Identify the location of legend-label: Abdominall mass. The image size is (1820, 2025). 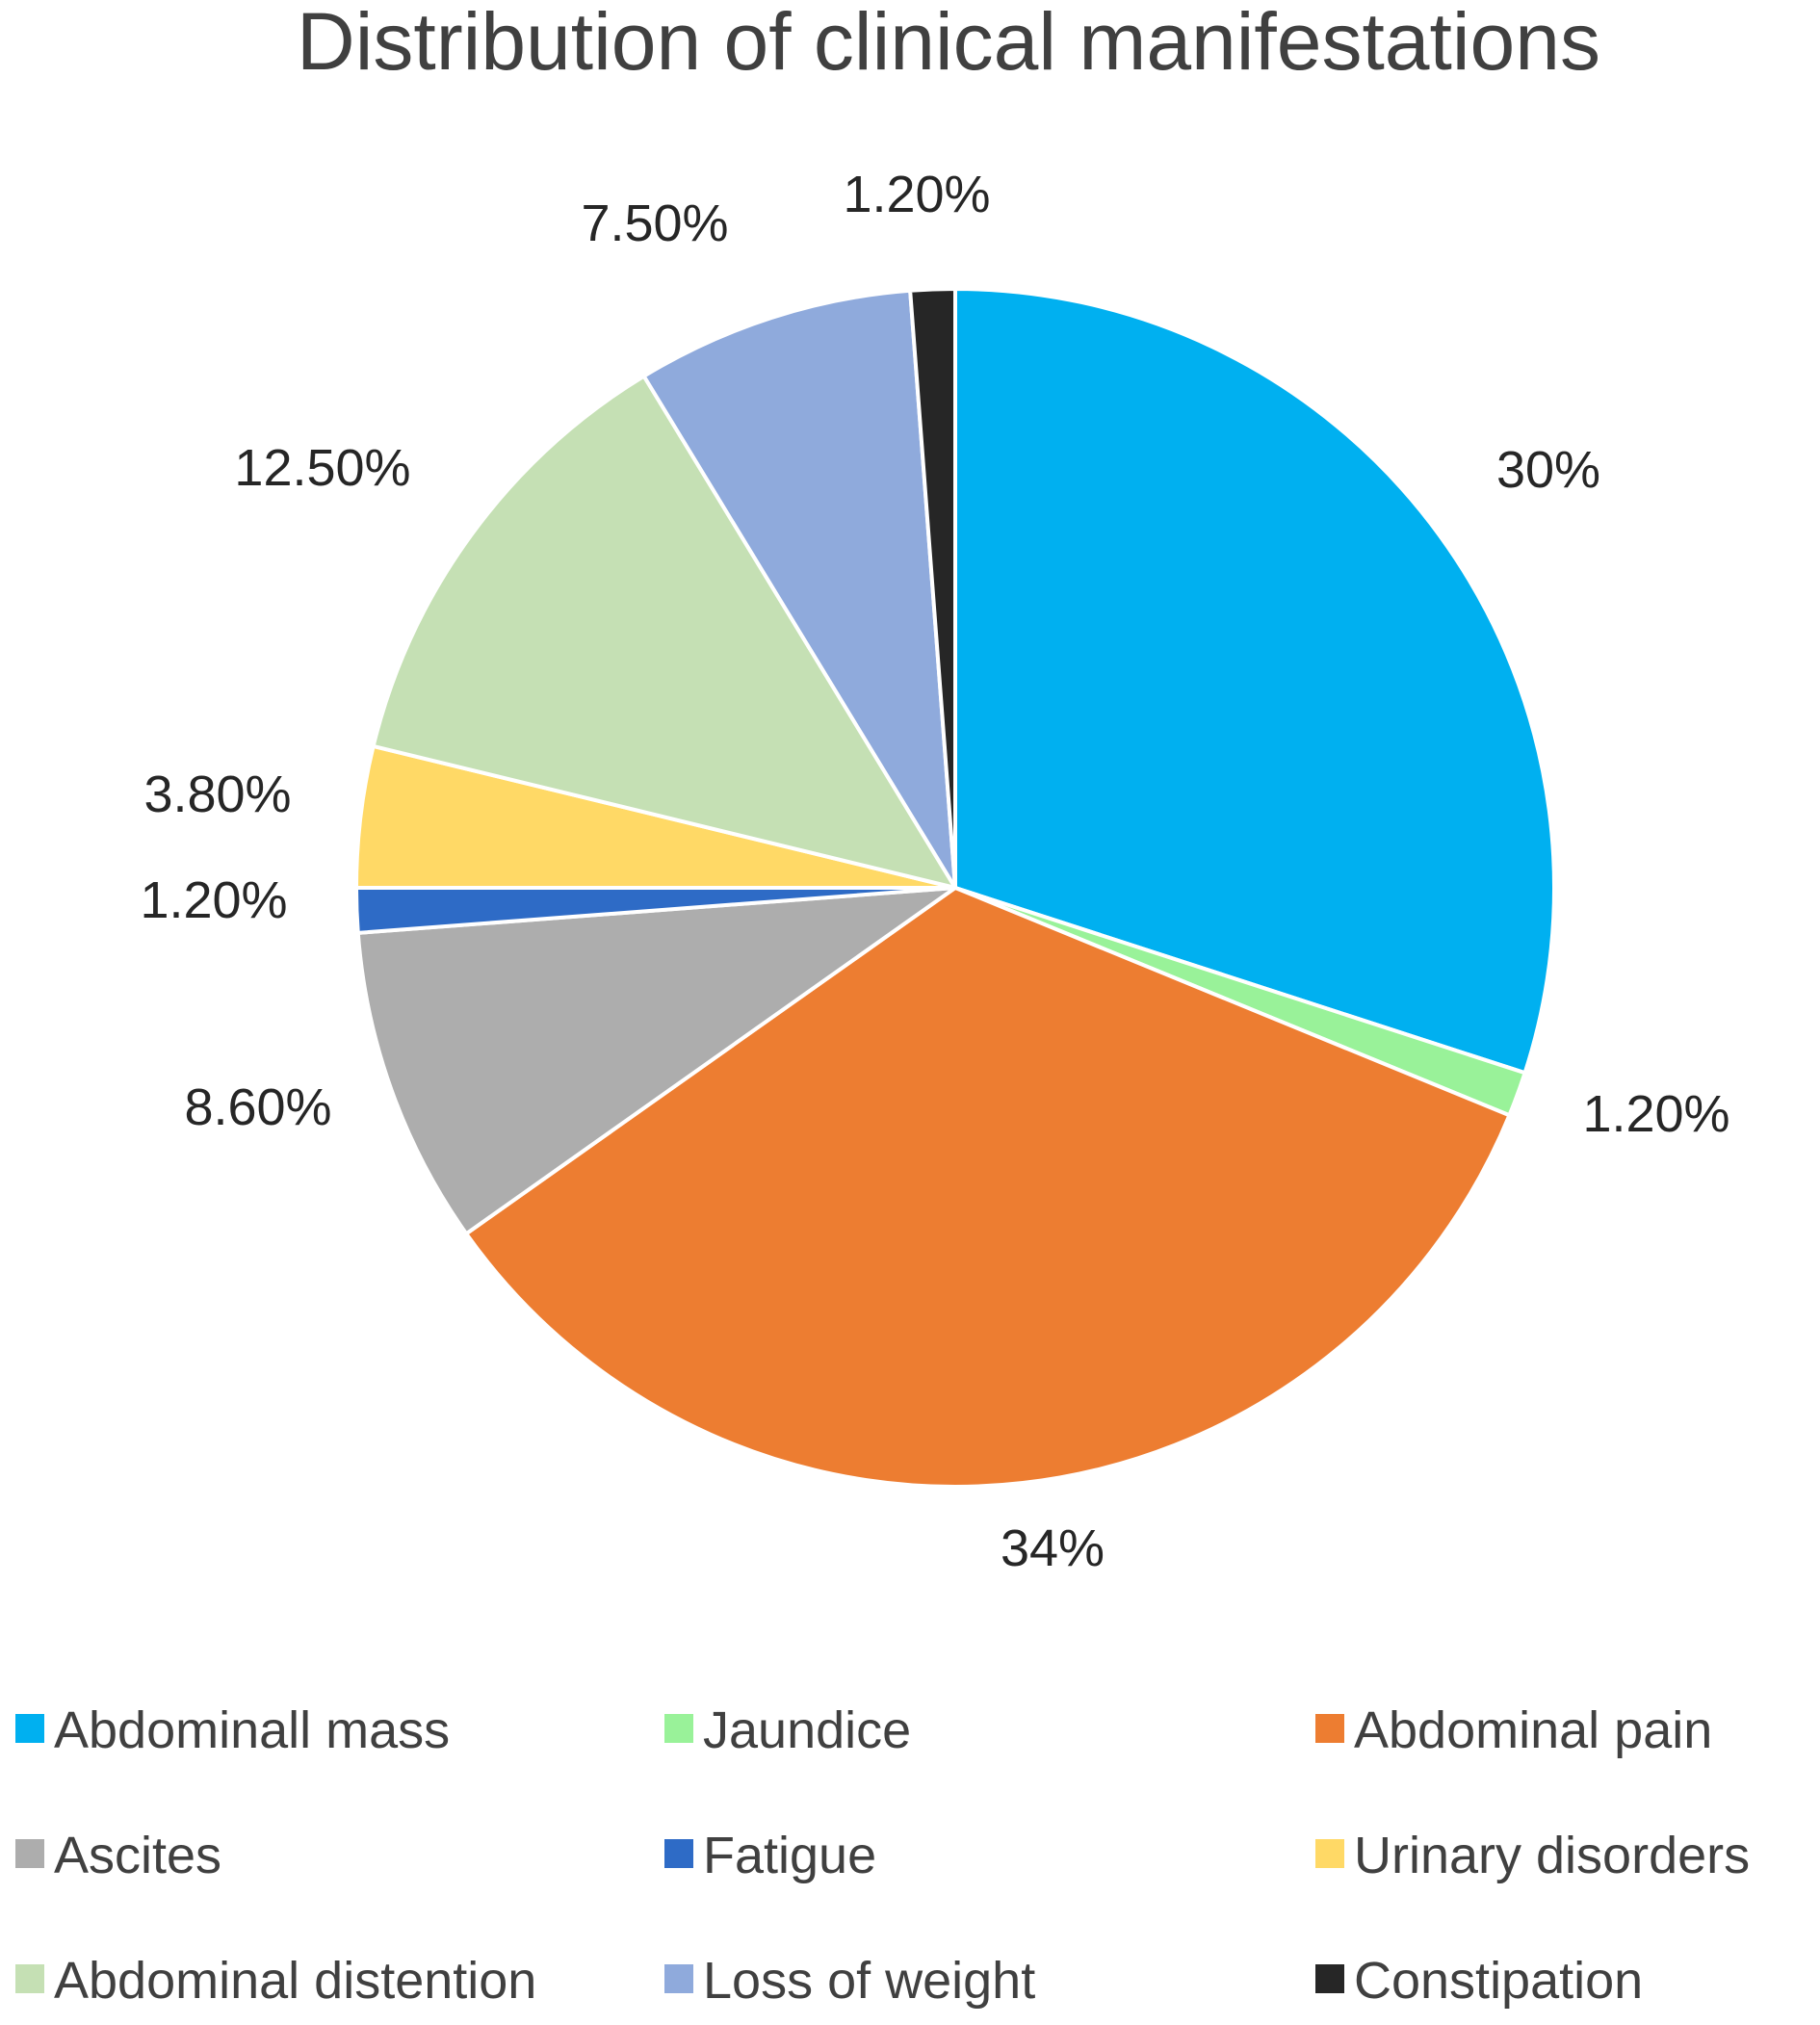
(252, 1730).